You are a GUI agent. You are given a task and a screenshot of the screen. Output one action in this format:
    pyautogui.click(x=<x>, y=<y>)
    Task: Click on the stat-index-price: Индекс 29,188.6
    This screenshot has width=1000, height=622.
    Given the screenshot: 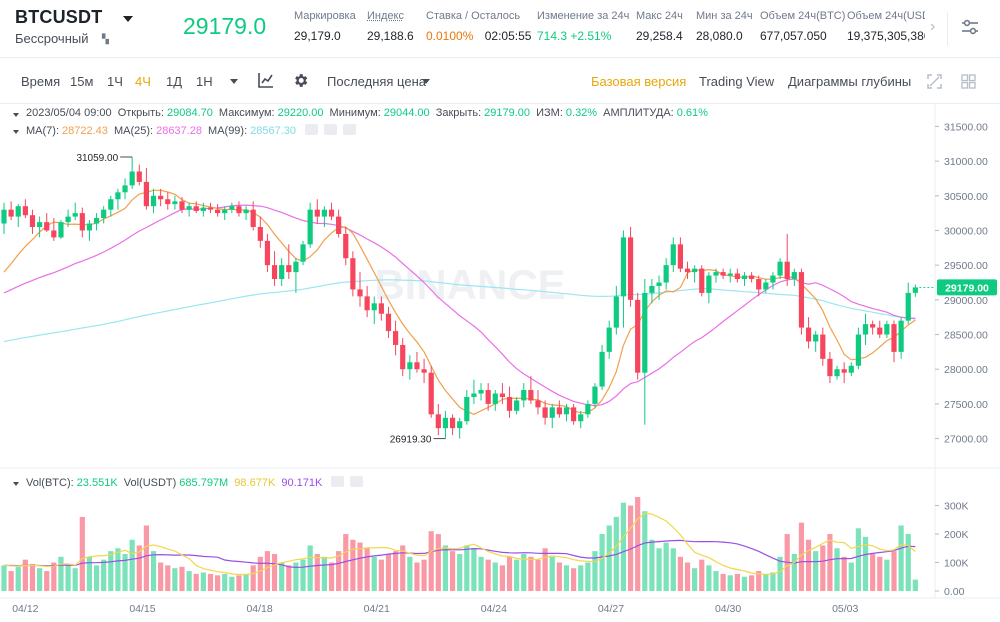 What is the action you would take?
    pyautogui.click(x=390, y=26)
    